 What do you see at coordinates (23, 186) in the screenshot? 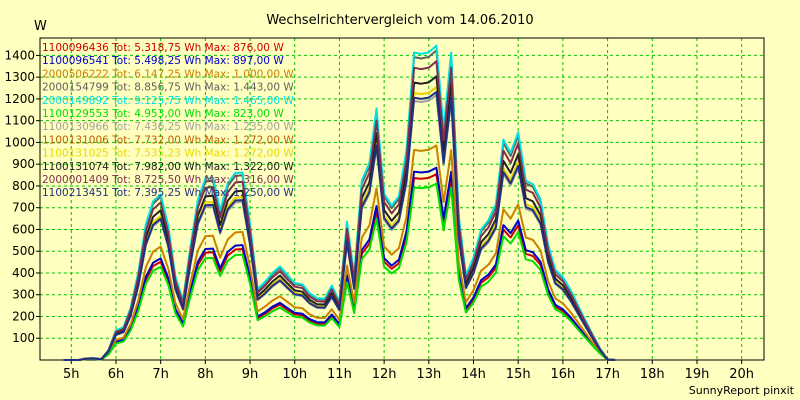
I see `y-tick-label: 800` at bounding box center [23, 186].